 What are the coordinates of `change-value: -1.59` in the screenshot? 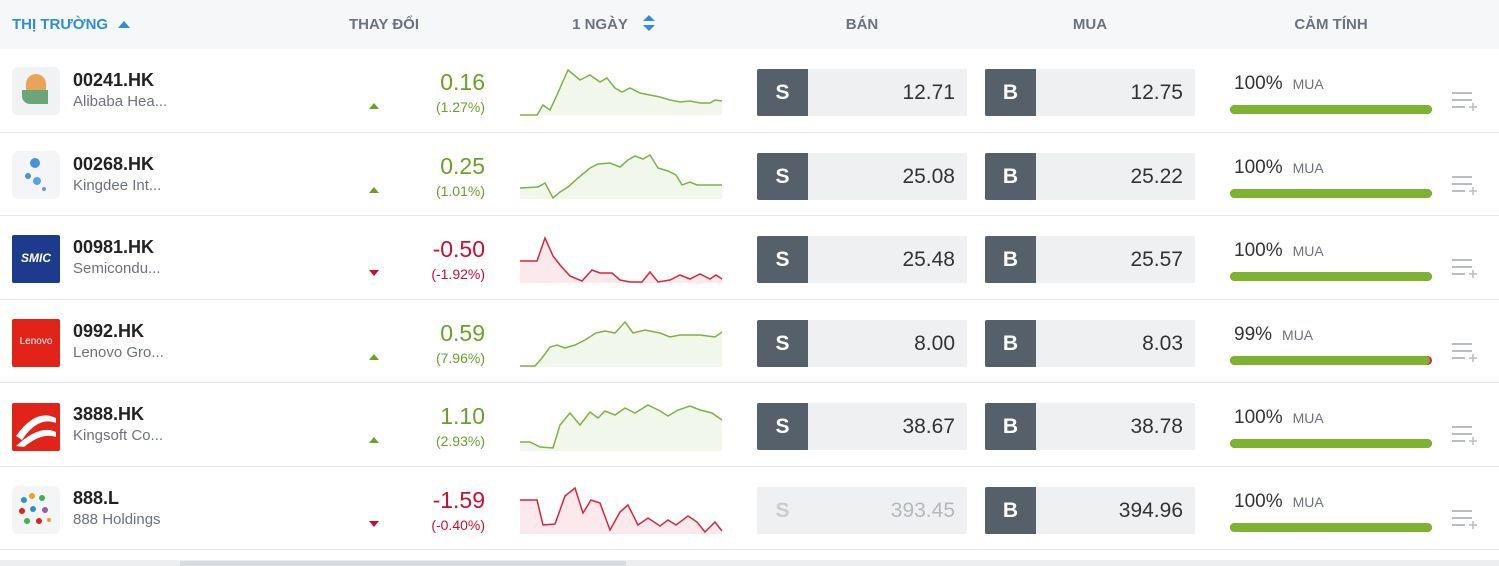 It's located at (458, 499).